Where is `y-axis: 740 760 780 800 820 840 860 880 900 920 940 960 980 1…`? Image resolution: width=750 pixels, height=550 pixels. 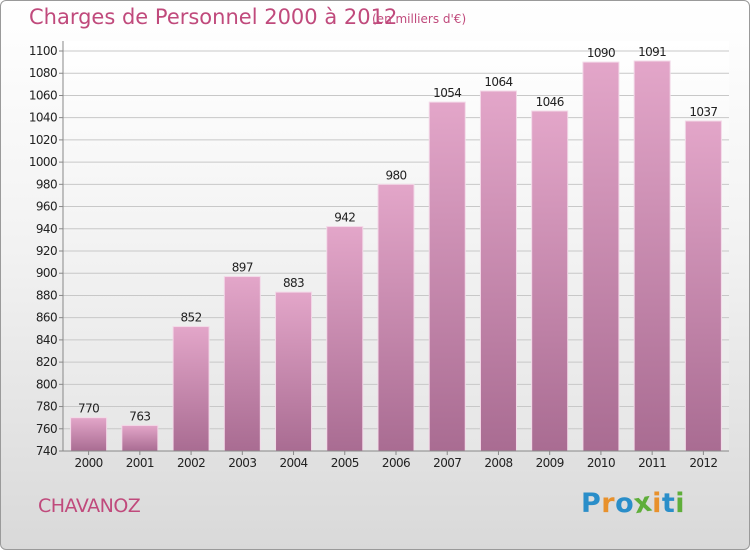
y-axis: 740 760 780 800 820 840 860 880 900 920 940 960 980 1… is located at coordinates (46, 249).